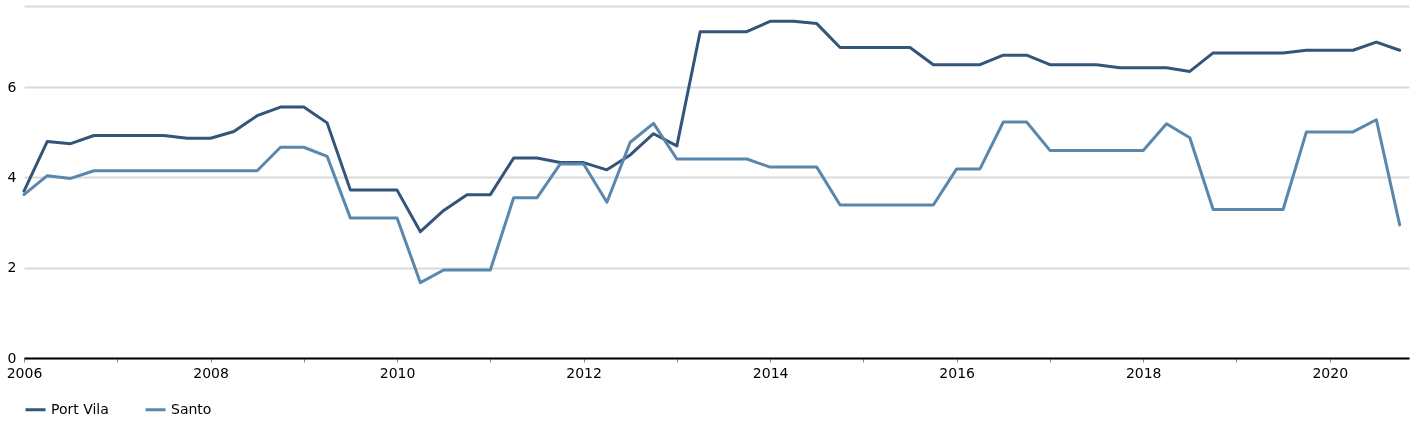 The image size is (1427, 432). Describe the element at coordinates (12, 267) in the screenshot. I see `y-tick-label: 2` at that location.